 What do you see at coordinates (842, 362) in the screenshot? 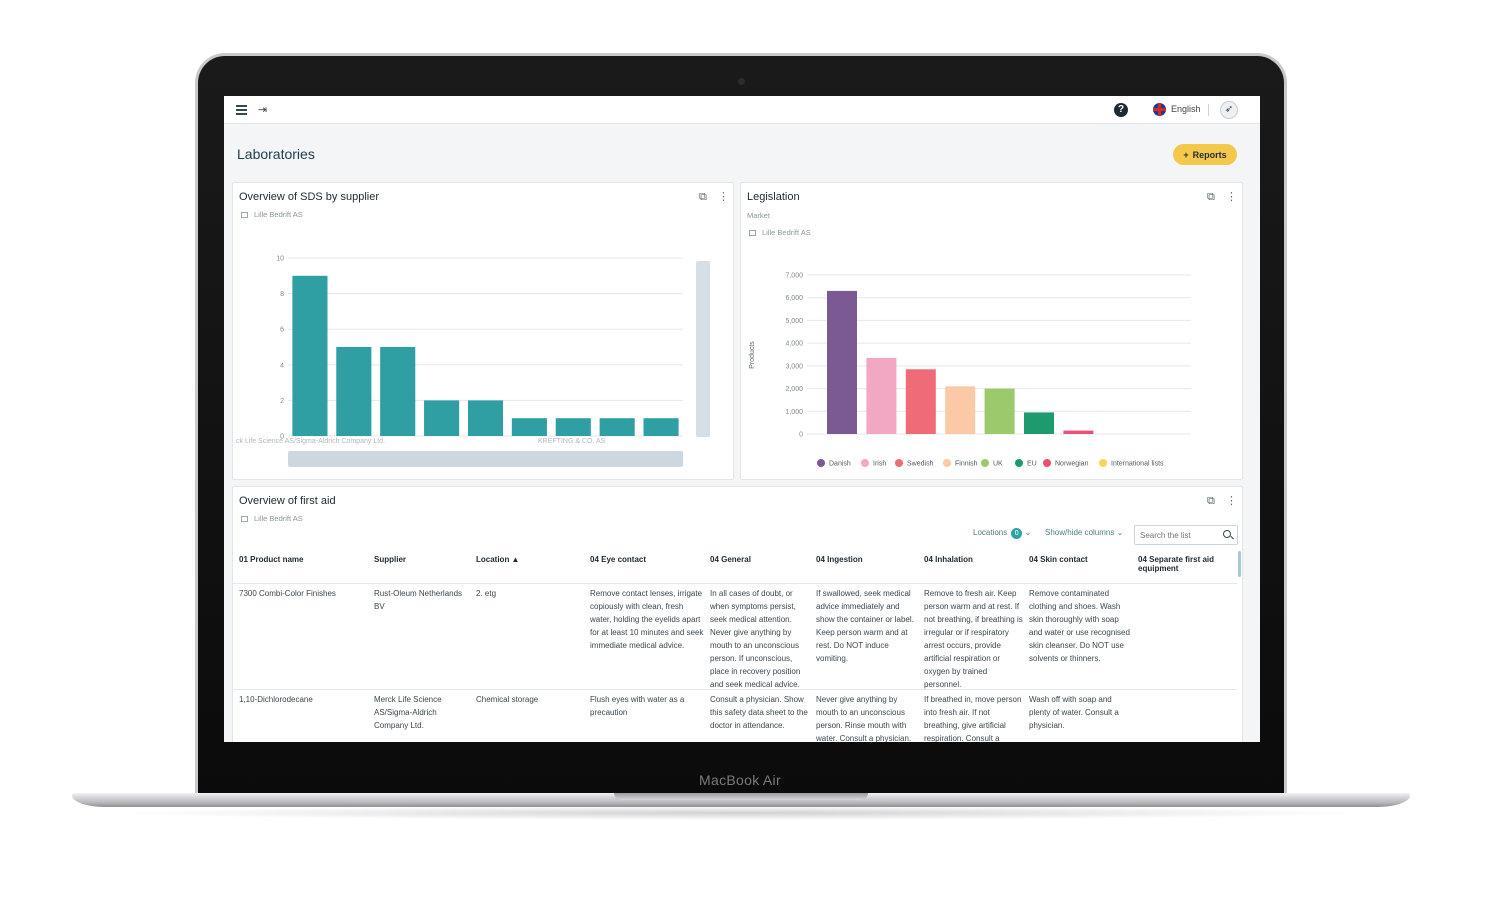
I see `bar-danish` at bounding box center [842, 362].